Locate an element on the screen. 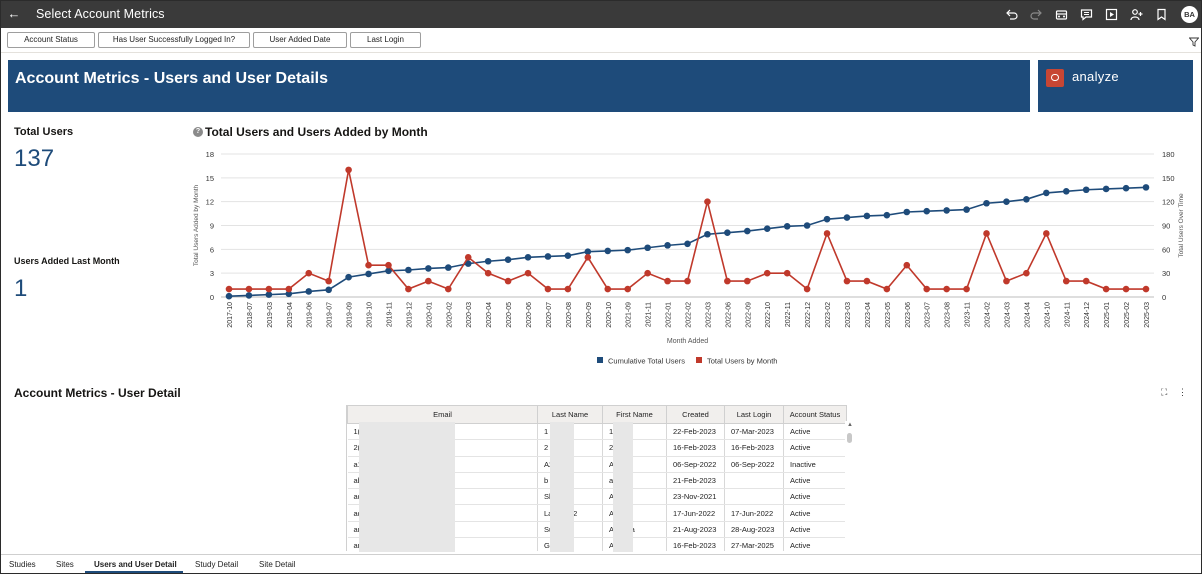  bookmark-icon is located at coordinates (1161, 14).